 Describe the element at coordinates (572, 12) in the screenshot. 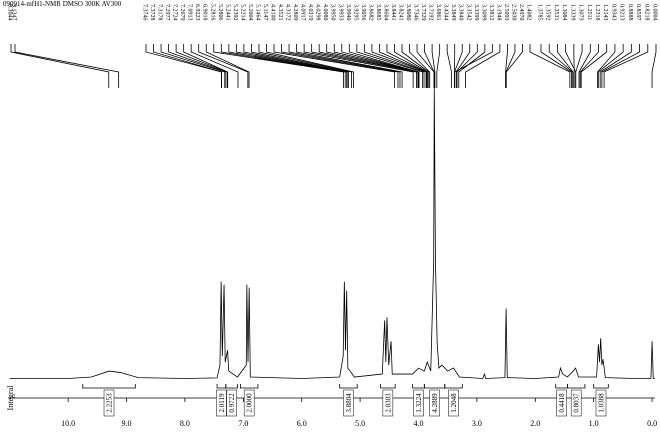

I see `peak-label: 1.3339` at that location.